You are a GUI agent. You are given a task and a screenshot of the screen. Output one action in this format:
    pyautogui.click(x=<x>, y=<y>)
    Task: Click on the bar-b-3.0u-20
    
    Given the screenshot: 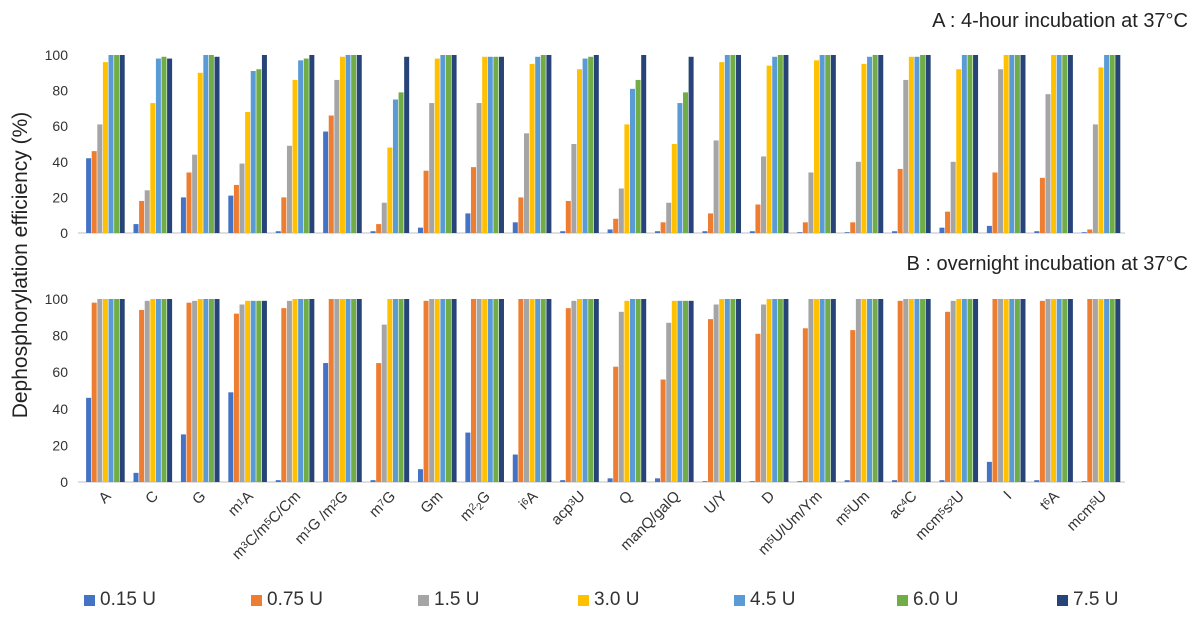 What is the action you would take?
    pyautogui.click(x=1054, y=390)
    